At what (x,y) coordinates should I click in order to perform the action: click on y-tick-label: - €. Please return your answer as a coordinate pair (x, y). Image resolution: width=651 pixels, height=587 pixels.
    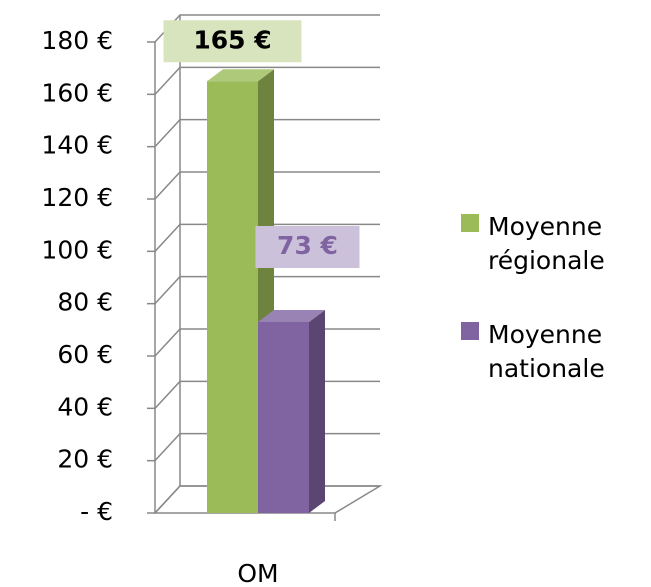
    Looking at the image, I should click on (96, 511).